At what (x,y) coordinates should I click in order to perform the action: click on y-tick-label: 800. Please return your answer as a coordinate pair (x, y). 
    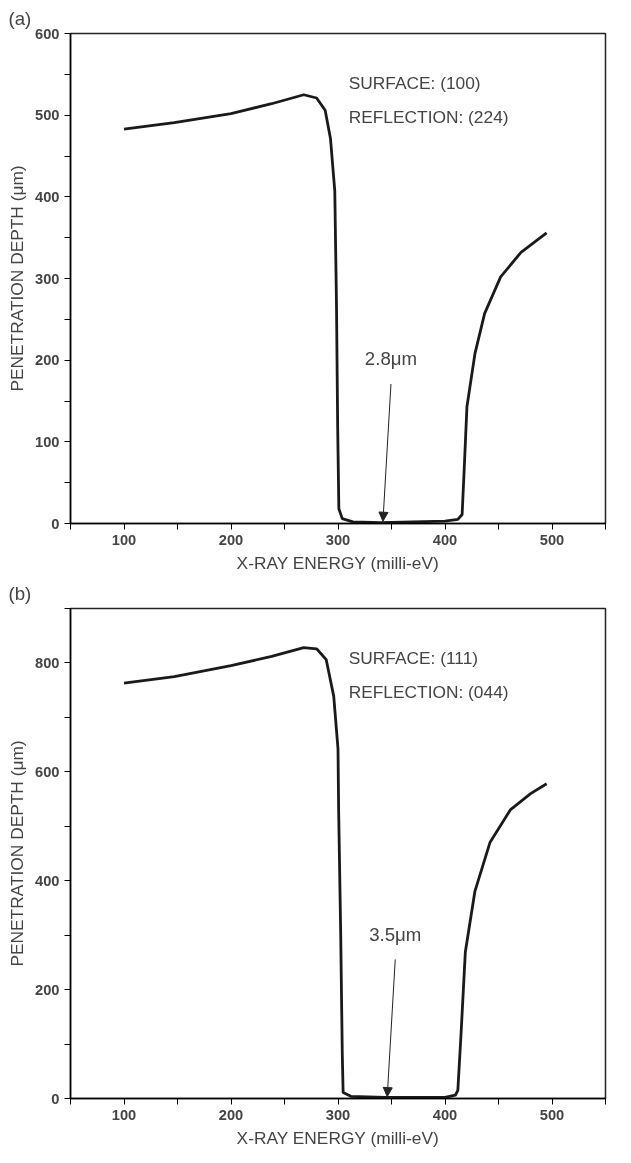
    Looking at the image, I should click on (47, 662).